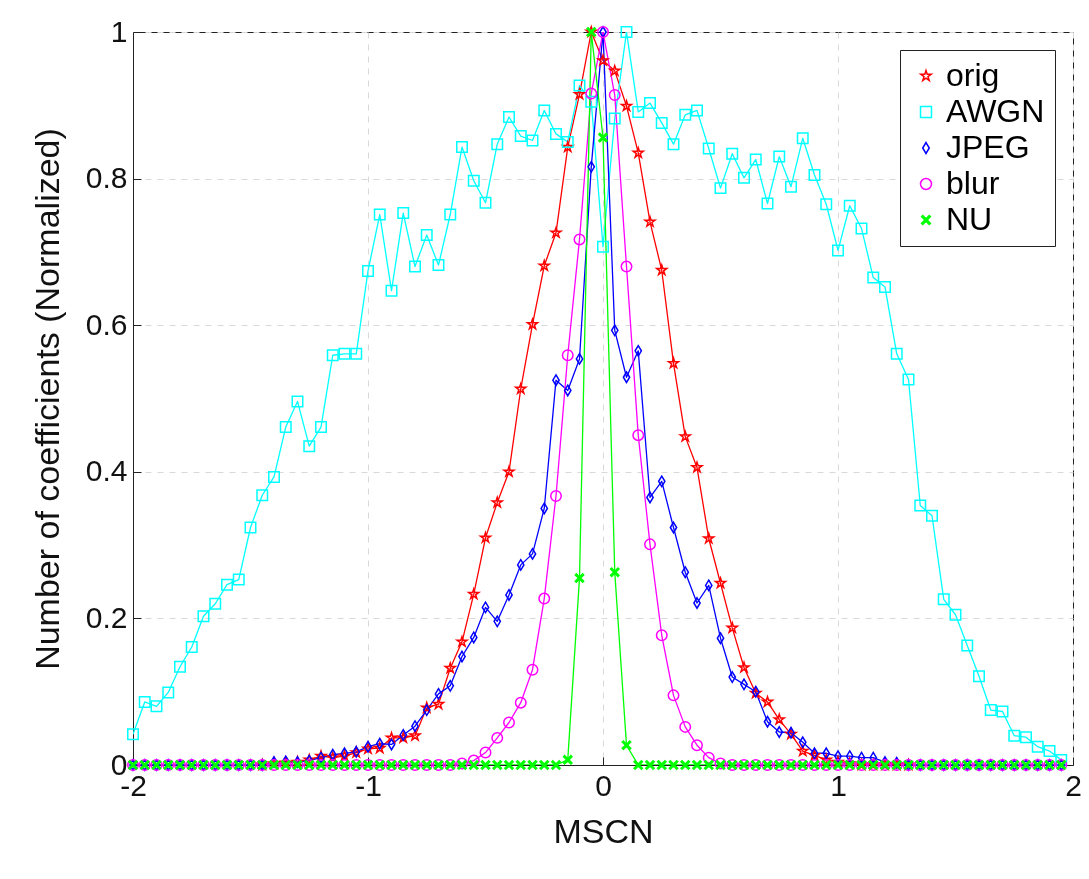  Describe the element at coordinates (46, 399) in the screenshot. I see `y-axis-title: Number of coefficients (Normalized)` at that location.